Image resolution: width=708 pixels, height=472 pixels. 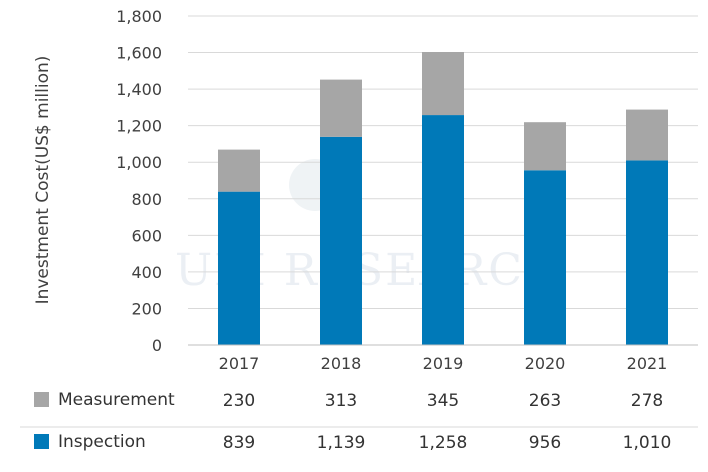 What do you see at coordinates (647, 443) in the screenshot?
I see `table-cell: 1,010` at bounding box center [647, 443].